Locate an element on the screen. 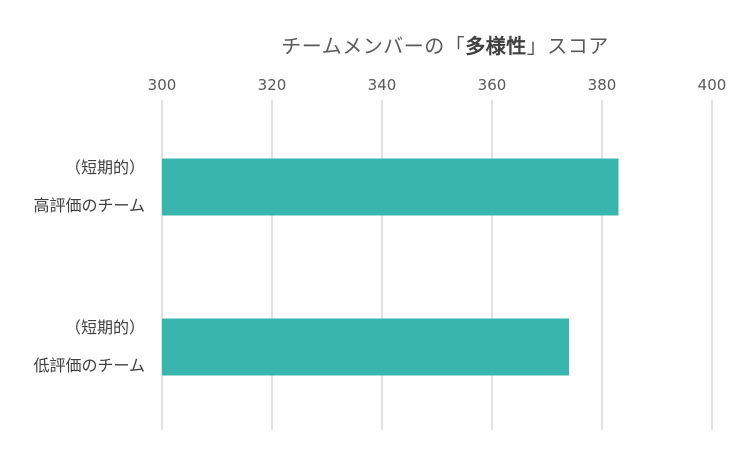 Image resolution: width=750 pixels, height=450 pixels. x-tick-label: 400 is located at coordinates (712, 85).